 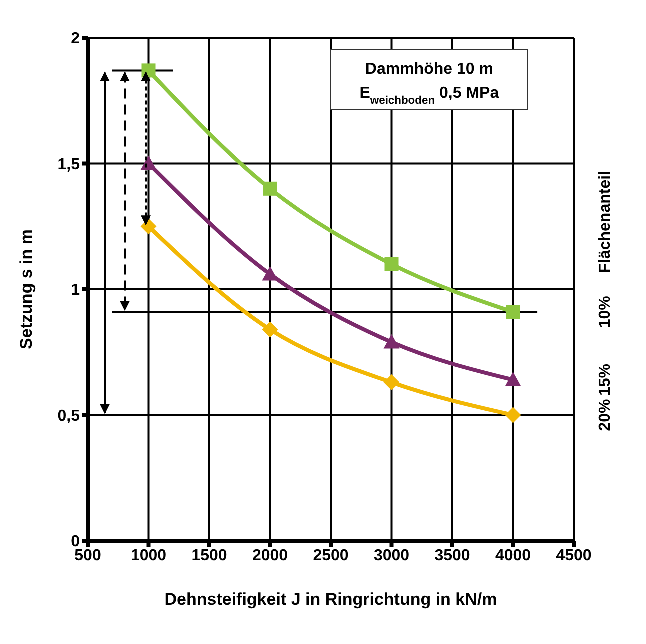 What do you see at coordinates (148, 555) in the screenshot?
I see `x-tick-label: 1000` at bounding box center [148, 555].